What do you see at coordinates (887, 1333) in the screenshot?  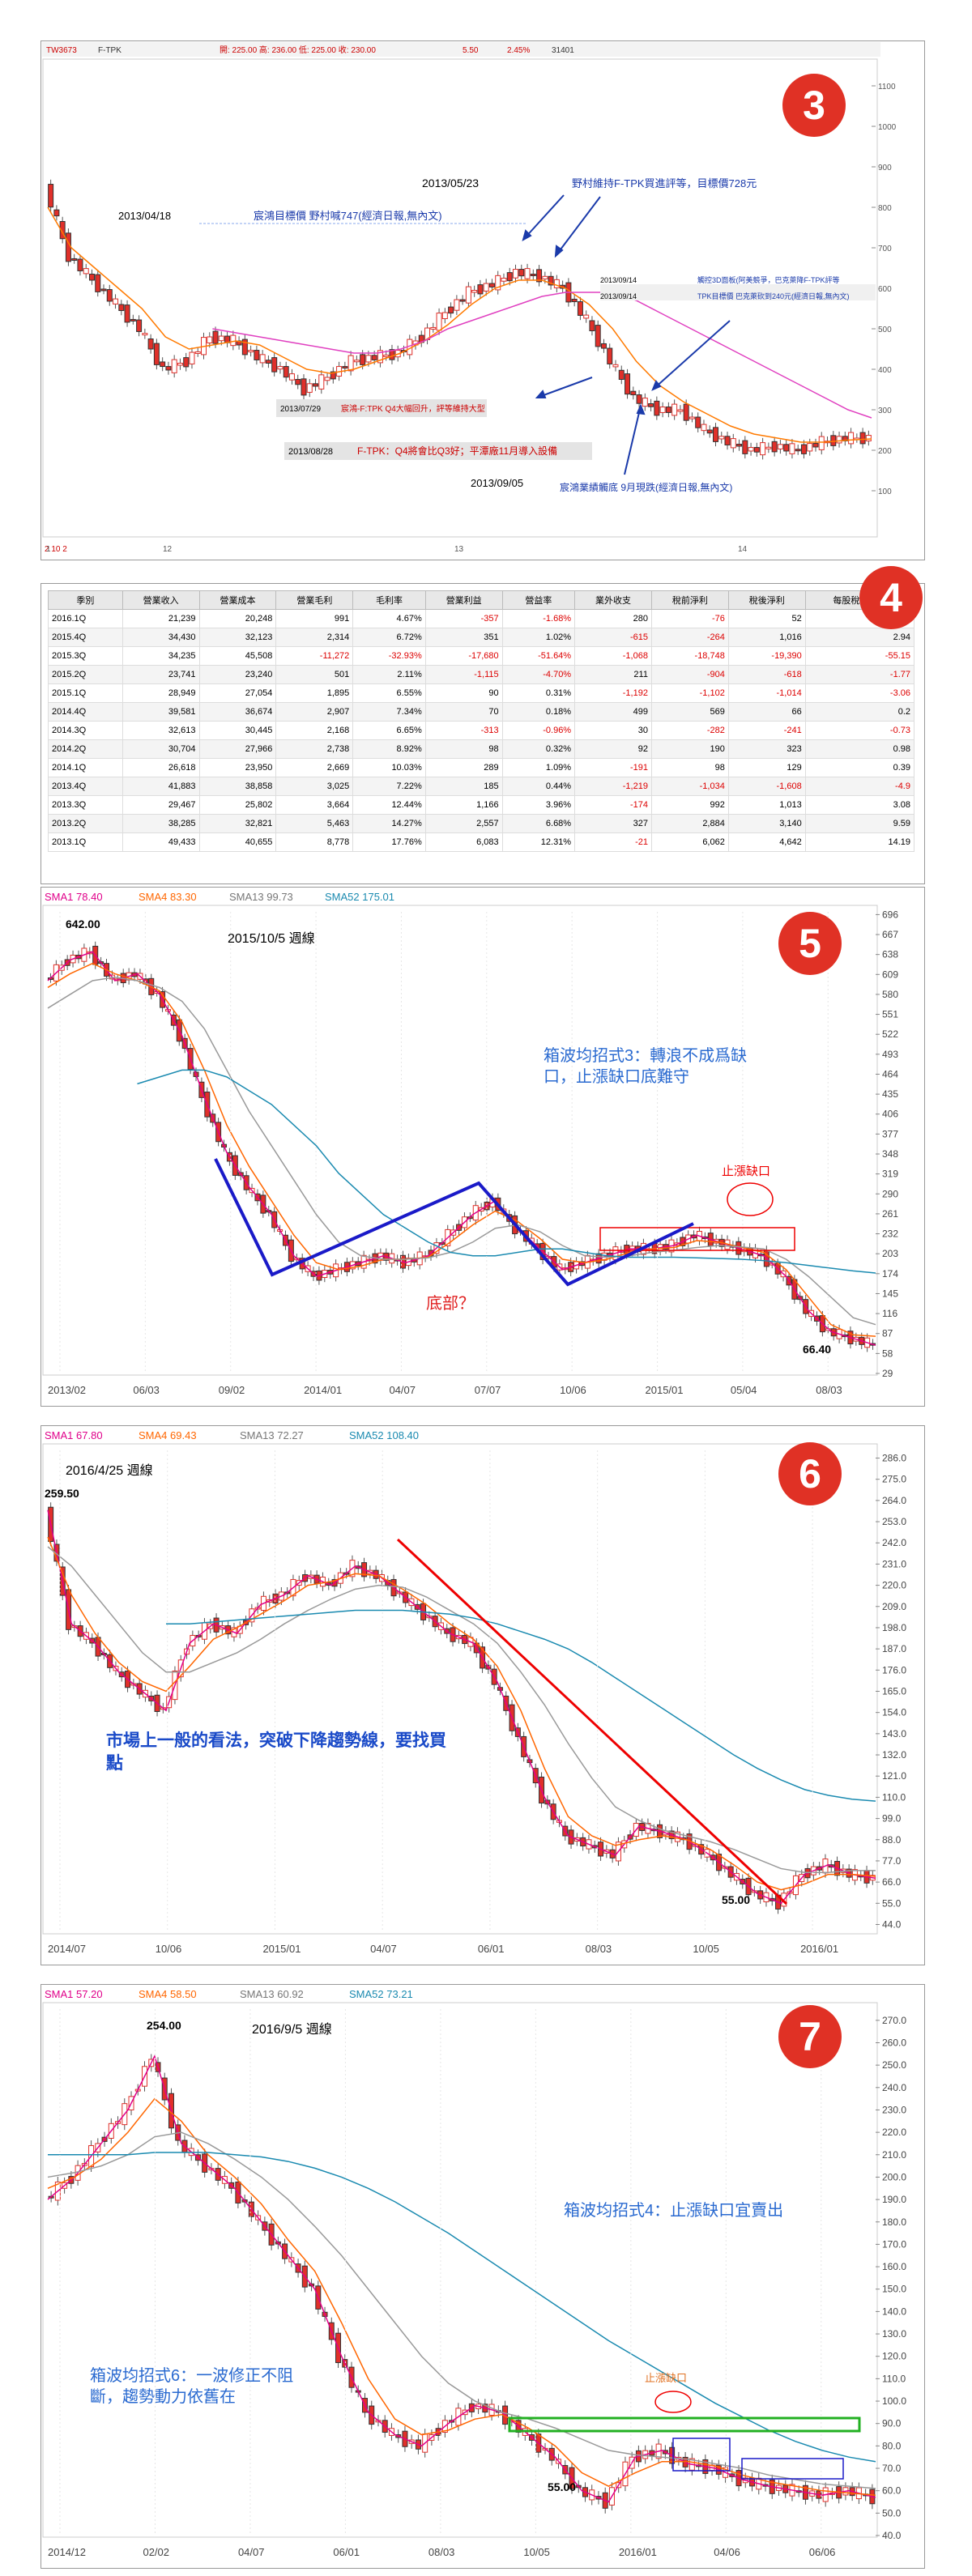 I see `y-tick-label: 87` at bounding box center [887, 1333].